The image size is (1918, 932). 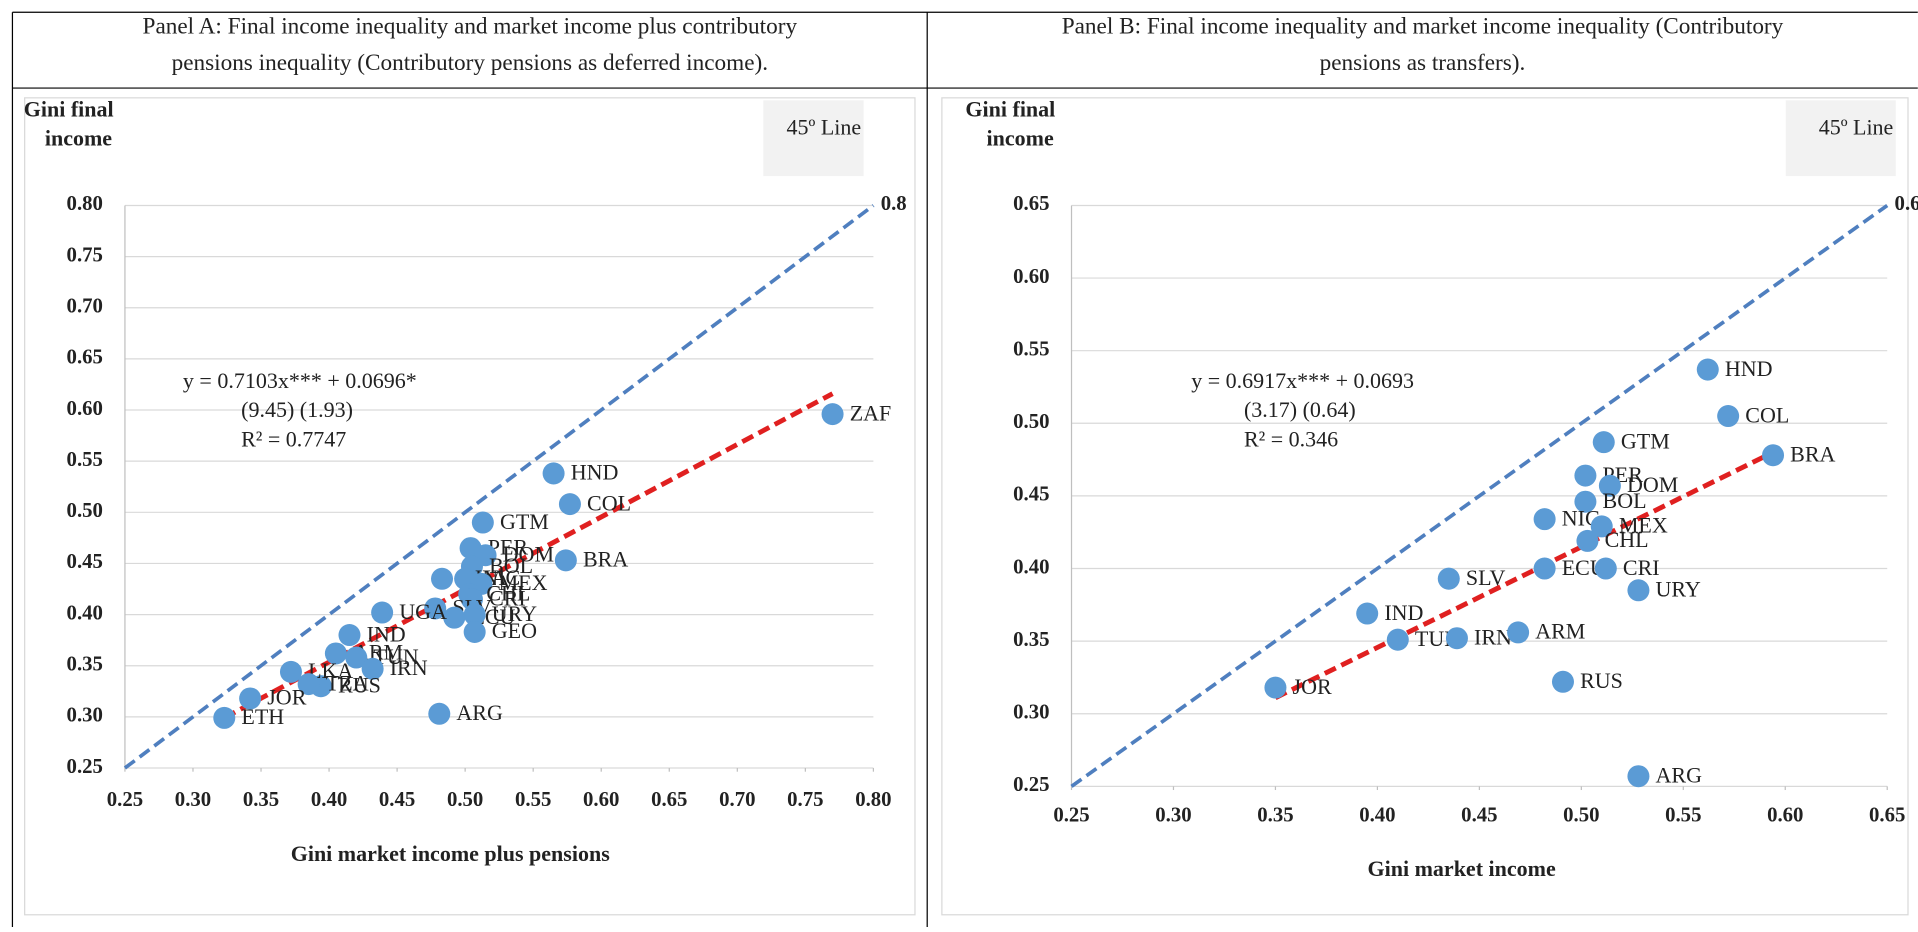 What do you see at coordinates (347, 682) in the screenshot?
I see `point-label: TZA` at bounding box center [347, 682].